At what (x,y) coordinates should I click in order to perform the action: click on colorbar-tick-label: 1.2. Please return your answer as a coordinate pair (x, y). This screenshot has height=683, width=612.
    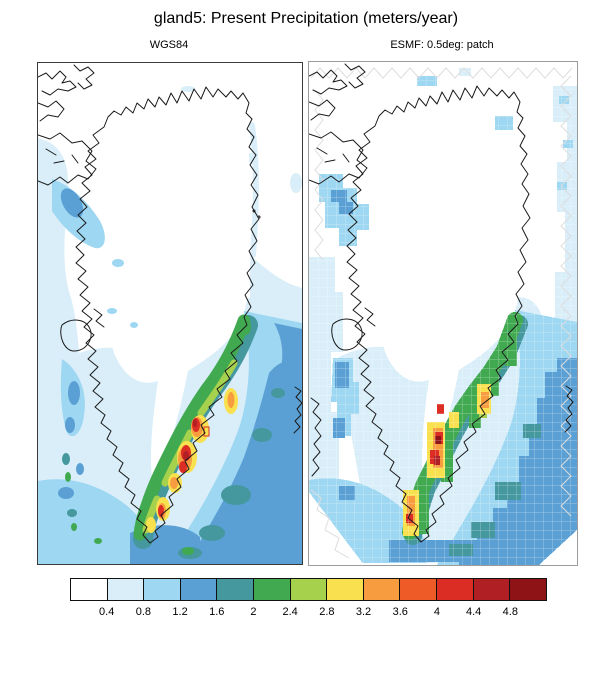
    Looking at the image, I should click on (180, 612).